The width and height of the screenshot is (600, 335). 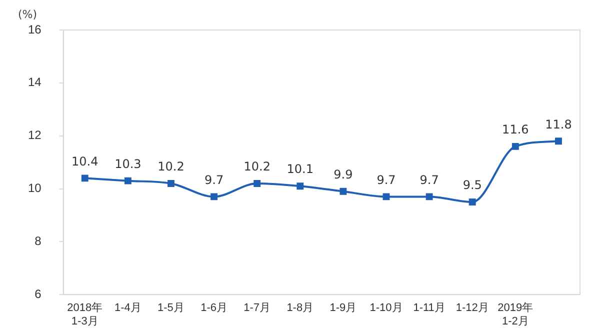 What do you see at coordinates (35, 29) in the screenshot?
I see `y-tick-label: 16` at bounding box center [35, 29].